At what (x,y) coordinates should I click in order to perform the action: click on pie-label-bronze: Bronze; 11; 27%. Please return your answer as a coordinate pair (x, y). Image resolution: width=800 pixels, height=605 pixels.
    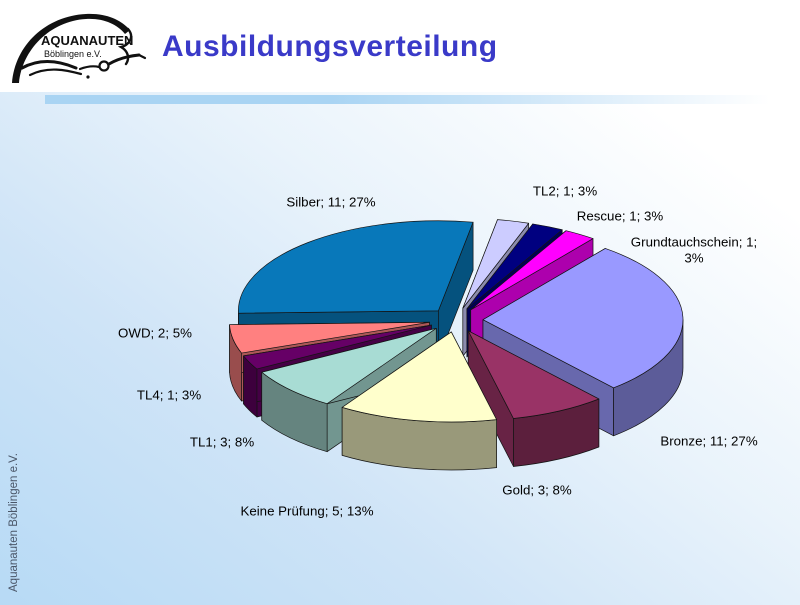
    Looking at the image, I should click on (709, 441).